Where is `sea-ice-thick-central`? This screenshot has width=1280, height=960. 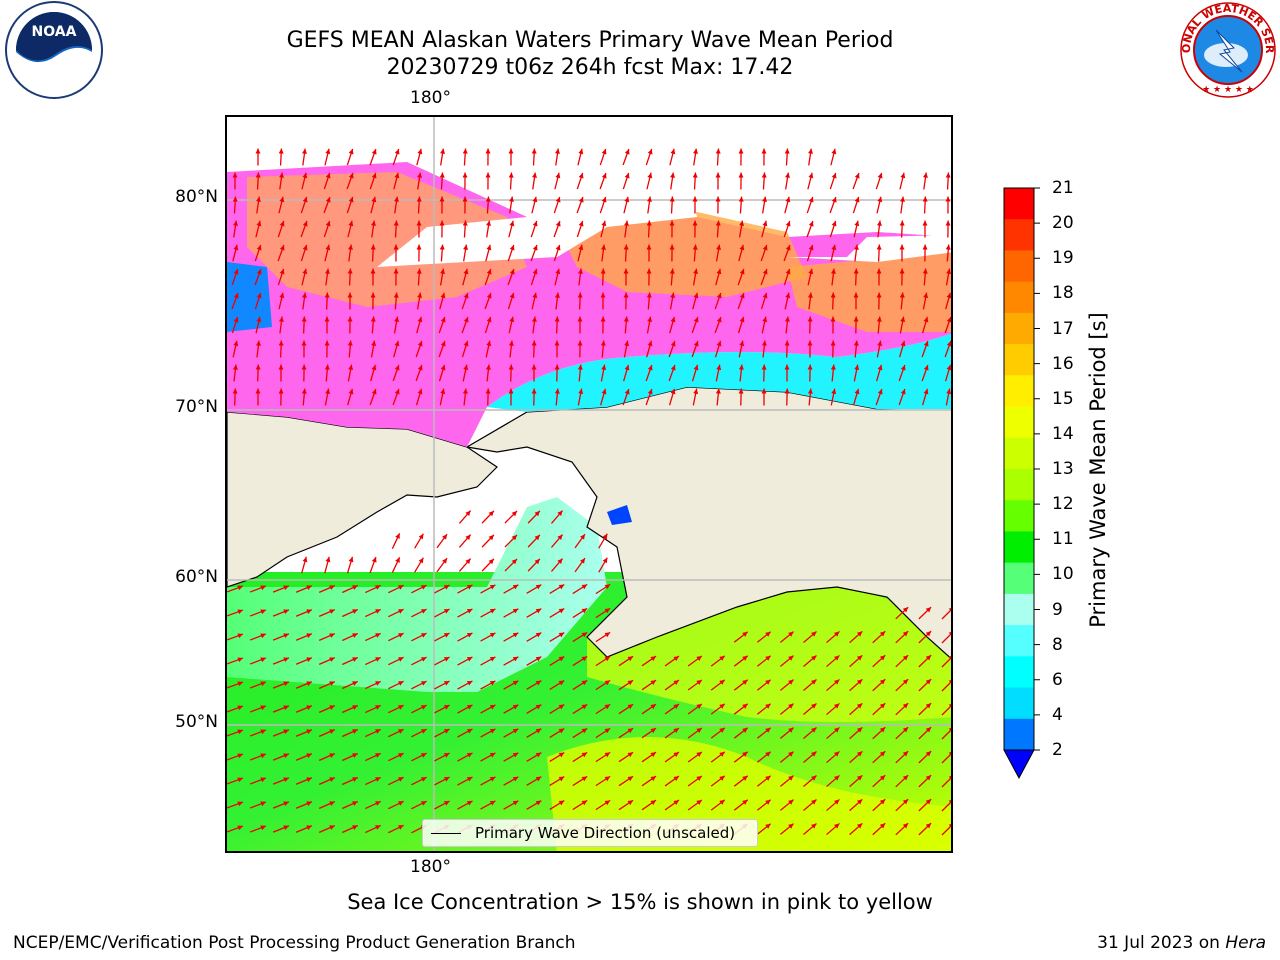 sea-ice-thick-central is located at coordinates (682, 254).